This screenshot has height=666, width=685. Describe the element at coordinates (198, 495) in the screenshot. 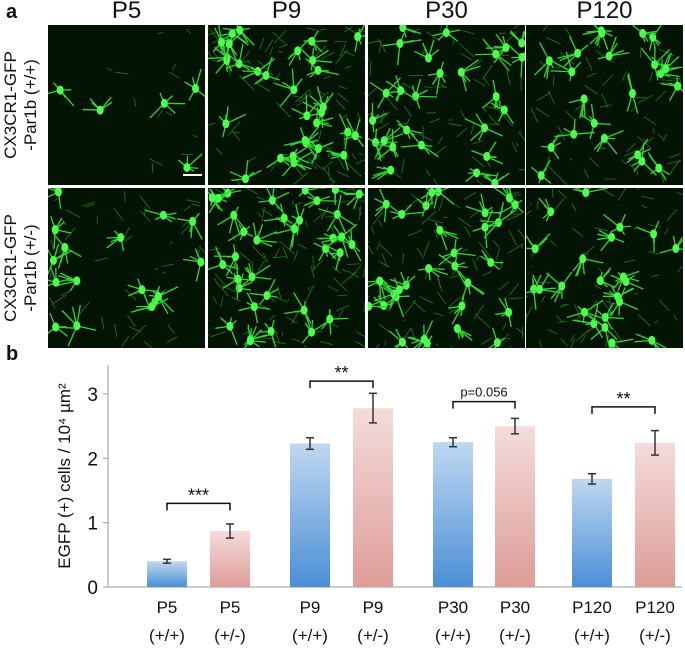

I see `significance-label: ***` at that location.